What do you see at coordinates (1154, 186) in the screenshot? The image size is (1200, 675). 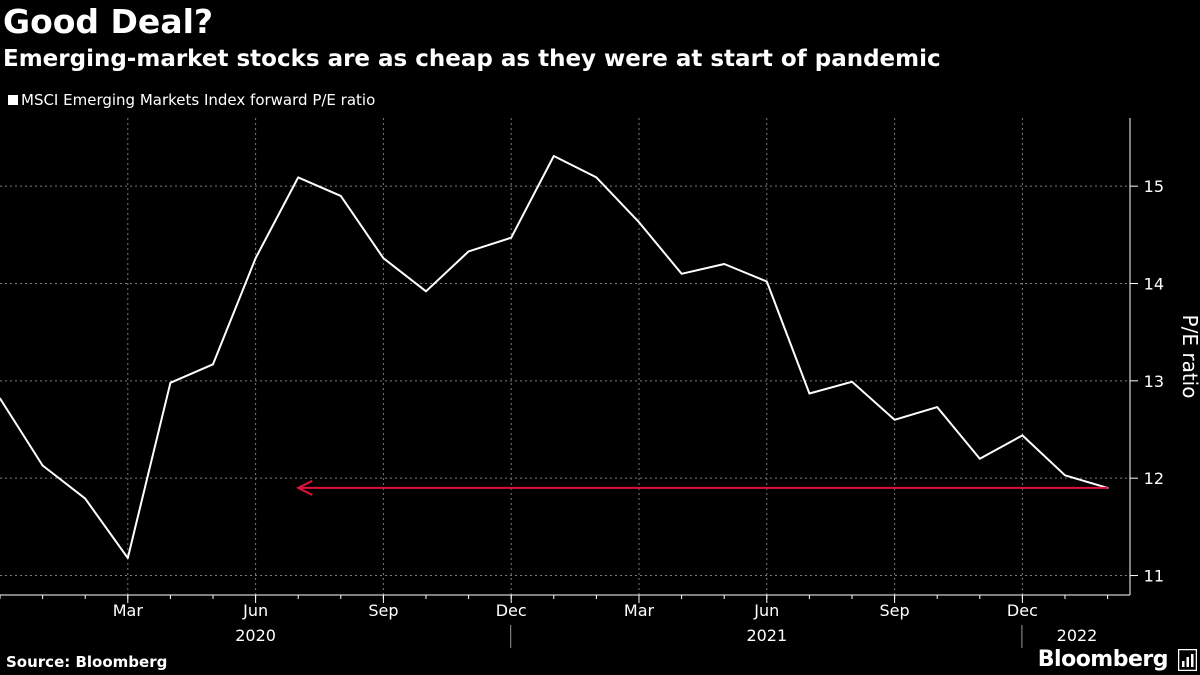 I see `y-tick-label: 15` at bounding box center [1154, 186].